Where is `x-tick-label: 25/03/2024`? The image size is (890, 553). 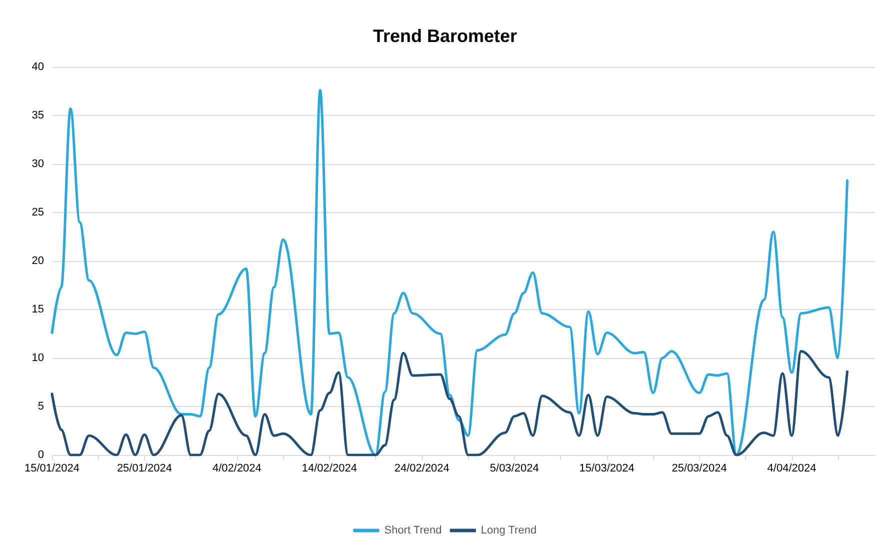 x-tick-label: 25/03/2024 is located at coordinates (699, 468).